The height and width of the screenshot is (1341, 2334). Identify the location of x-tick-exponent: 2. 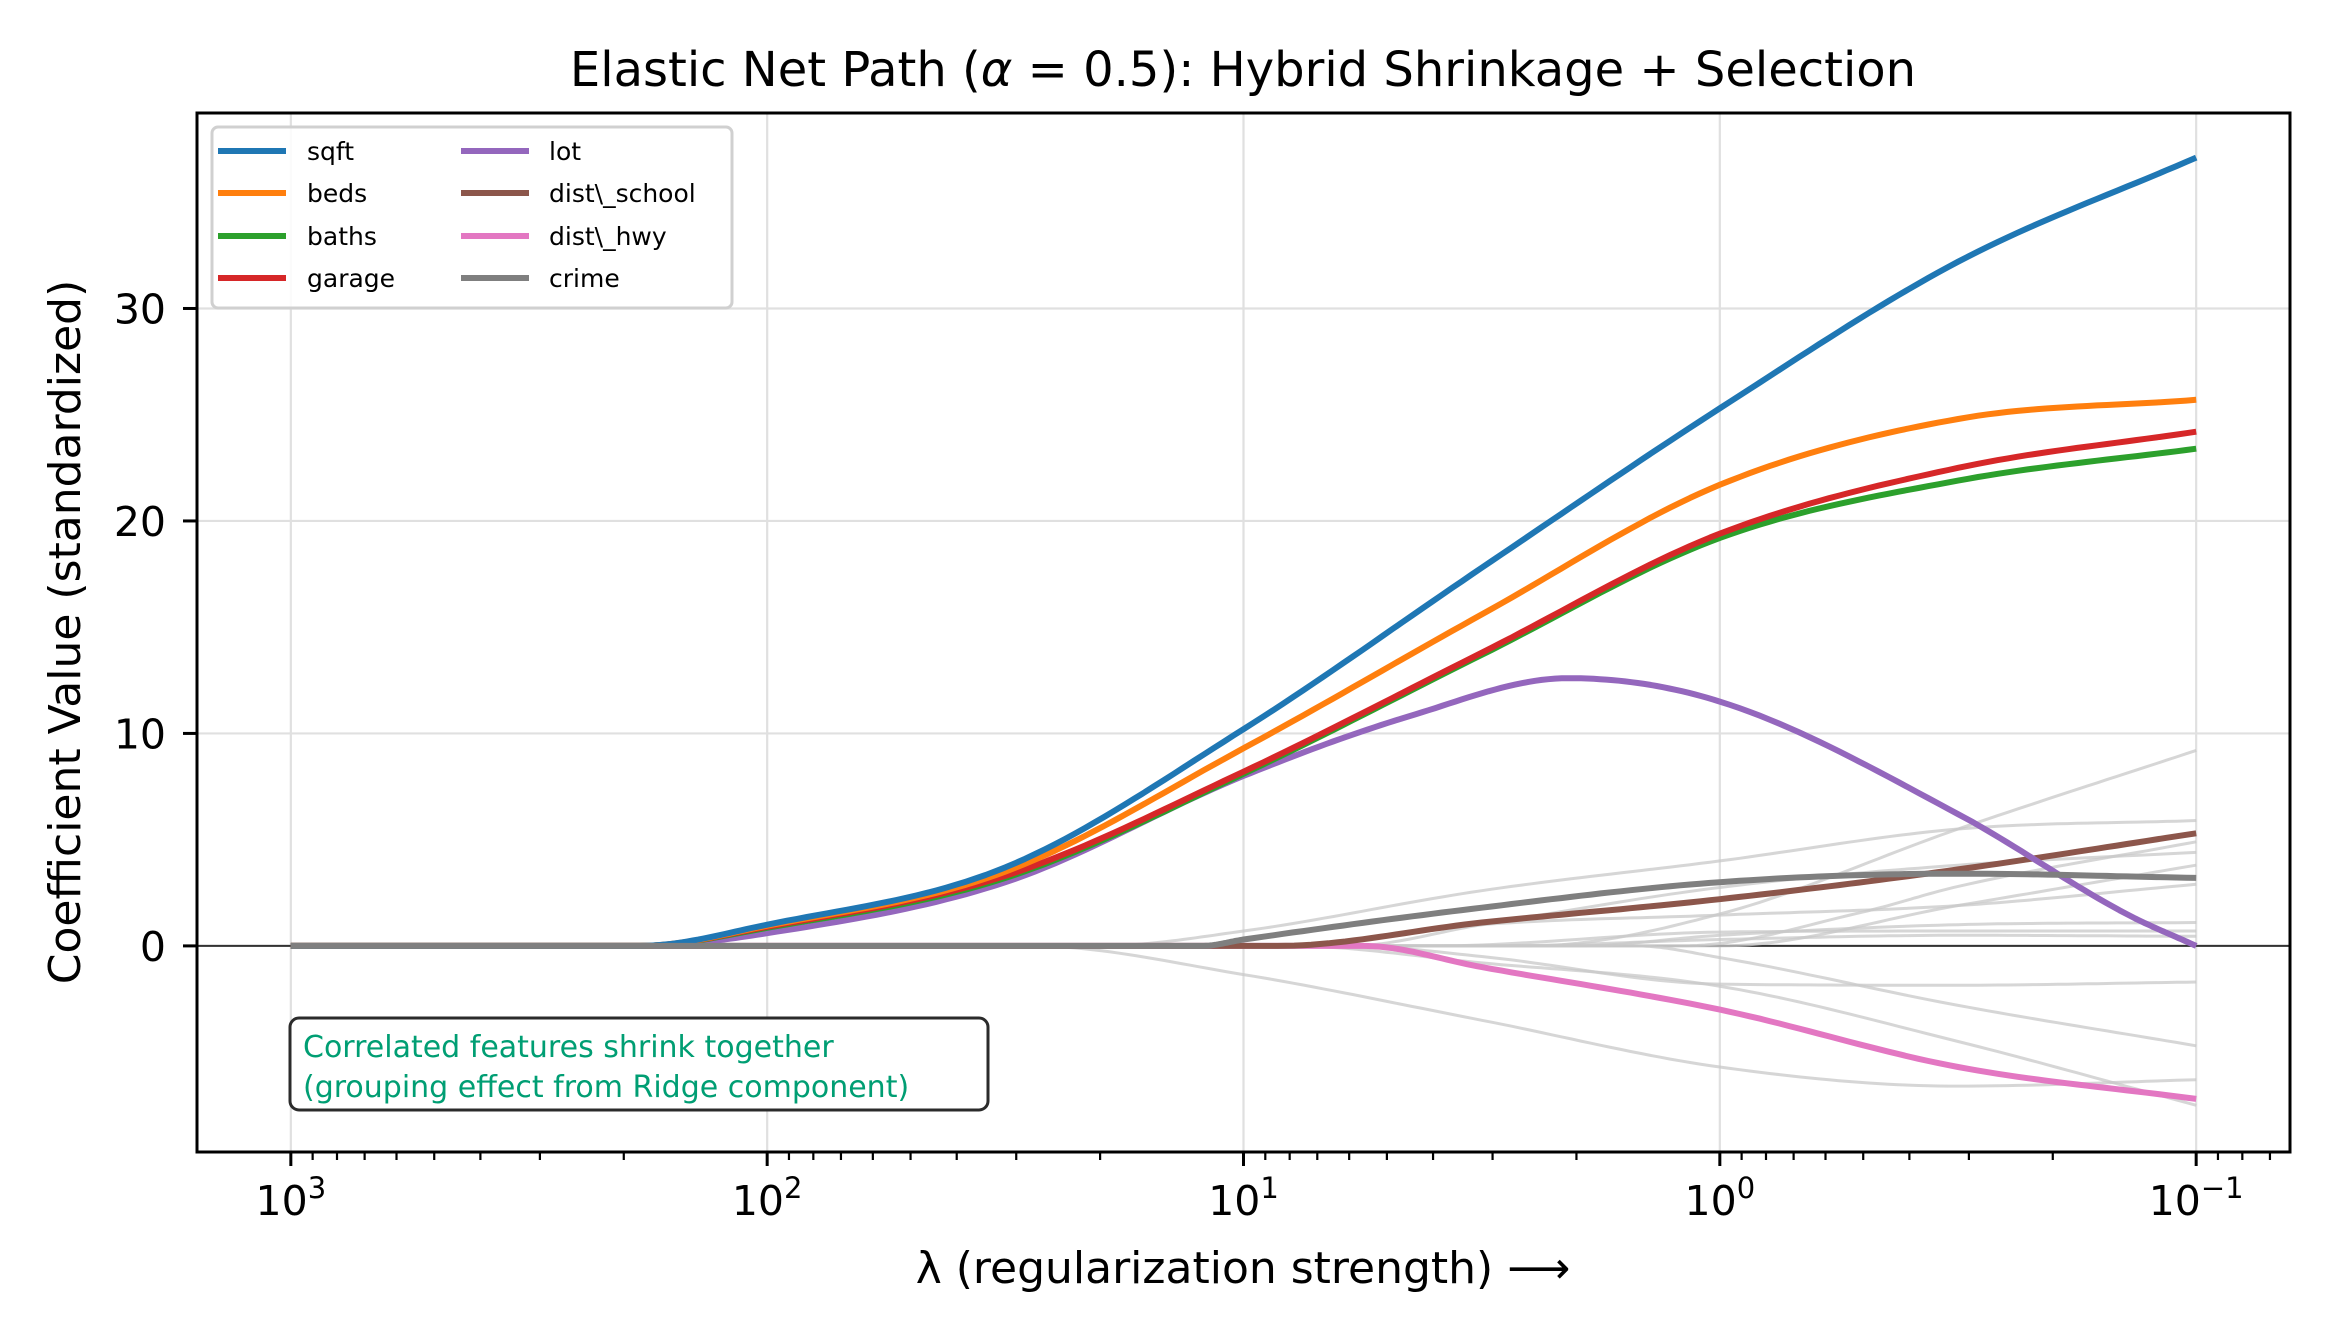
(793, 1188).